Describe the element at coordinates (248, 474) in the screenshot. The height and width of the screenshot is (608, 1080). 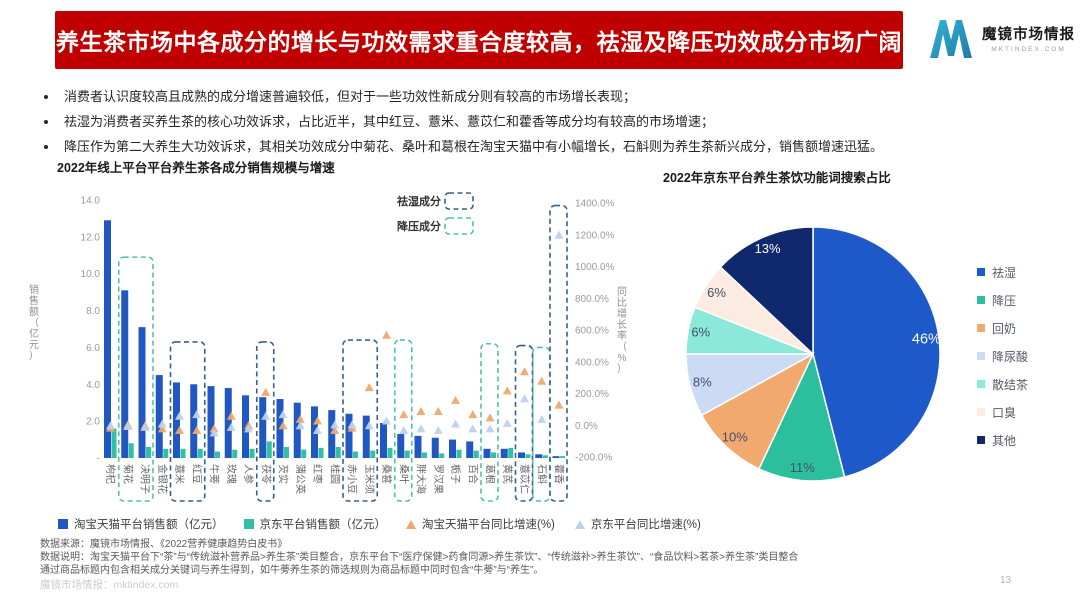
I see `x-axis-label: 人参` at that location.